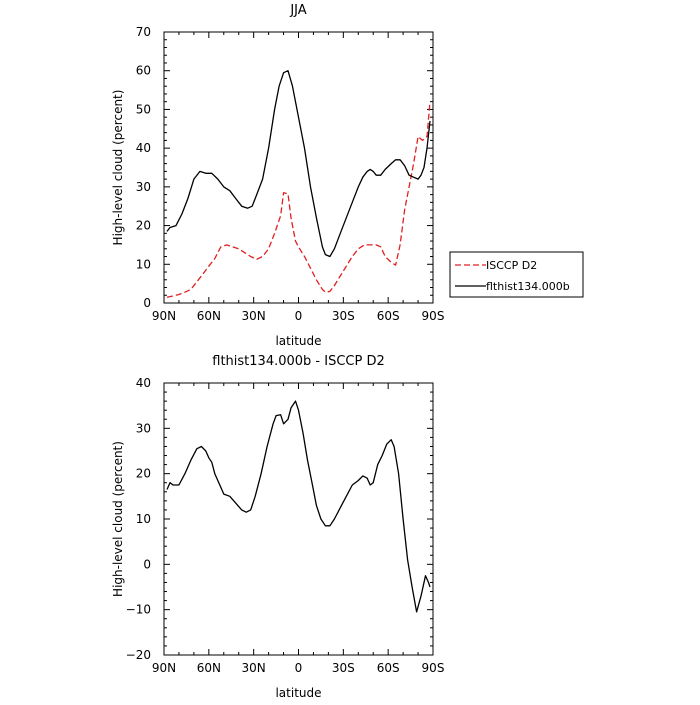  I want to click on legend: ISCCP D2 flthist134.000b, so click(516, 274).